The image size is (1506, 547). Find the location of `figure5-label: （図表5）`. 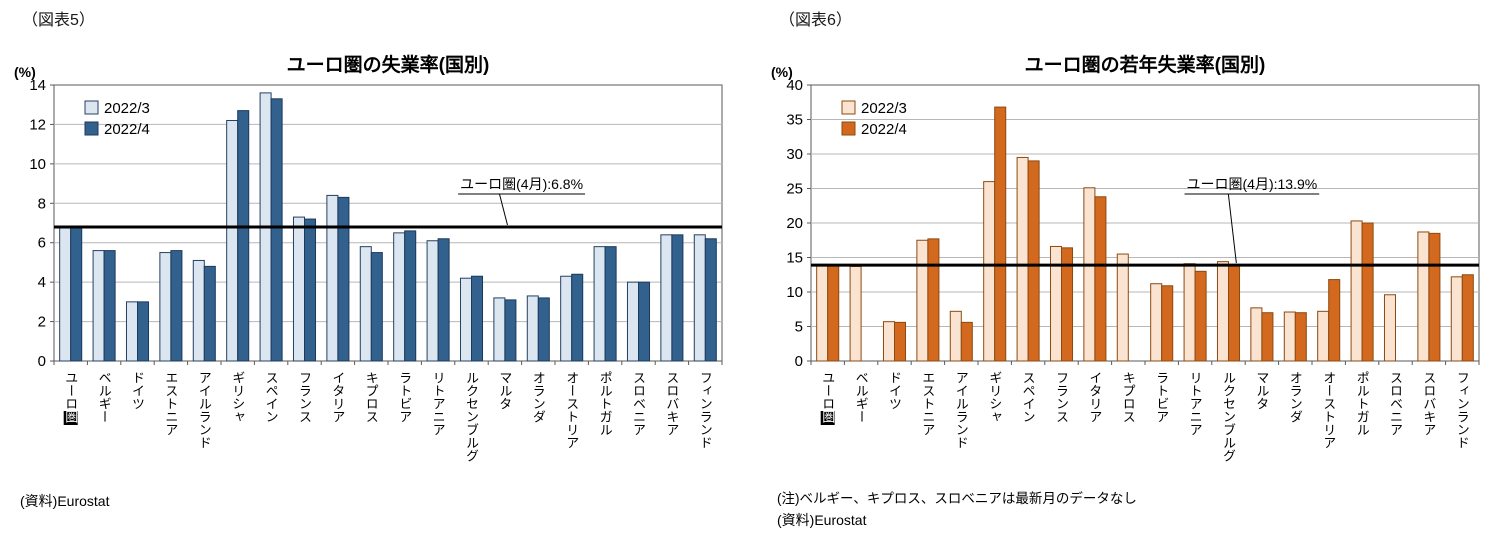

figure5-label: （図表5） is located at coordinates (58, 20).